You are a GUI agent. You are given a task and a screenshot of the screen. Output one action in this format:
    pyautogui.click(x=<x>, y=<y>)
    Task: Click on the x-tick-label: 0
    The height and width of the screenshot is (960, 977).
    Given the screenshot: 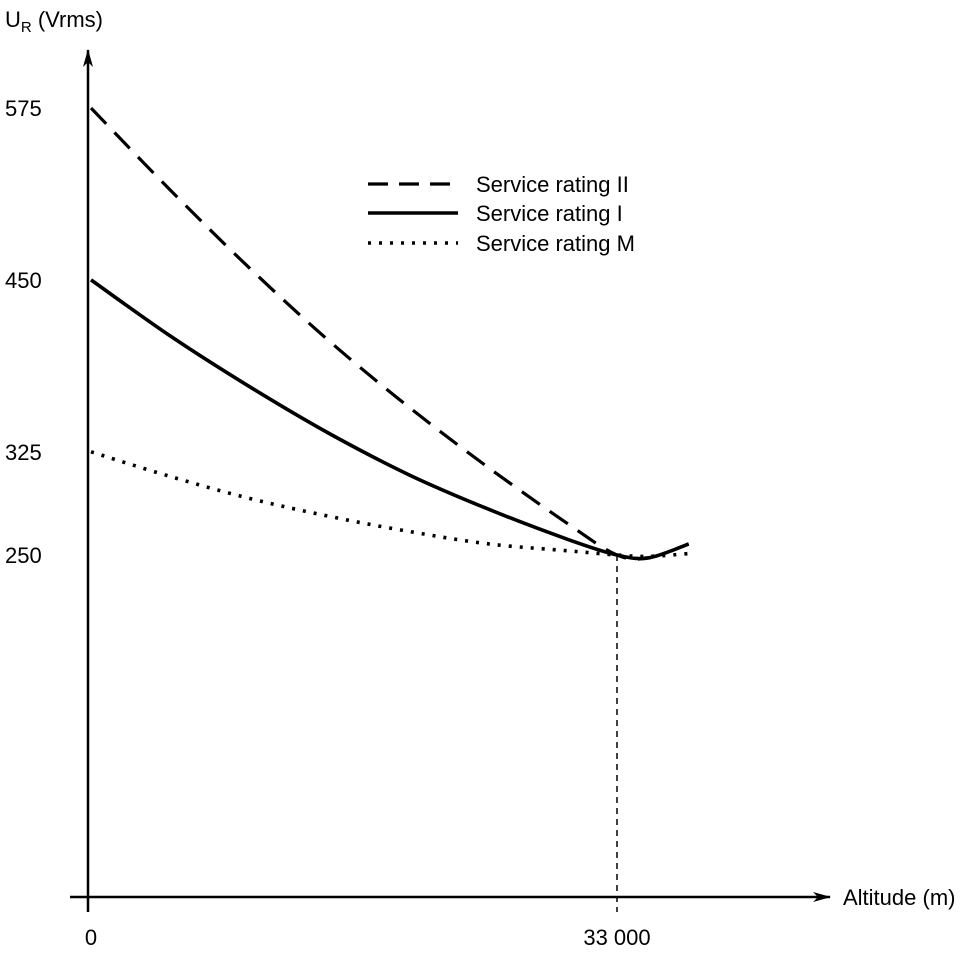 What is the action you would take?
    pyautogui.click(x=91, y=937)
    